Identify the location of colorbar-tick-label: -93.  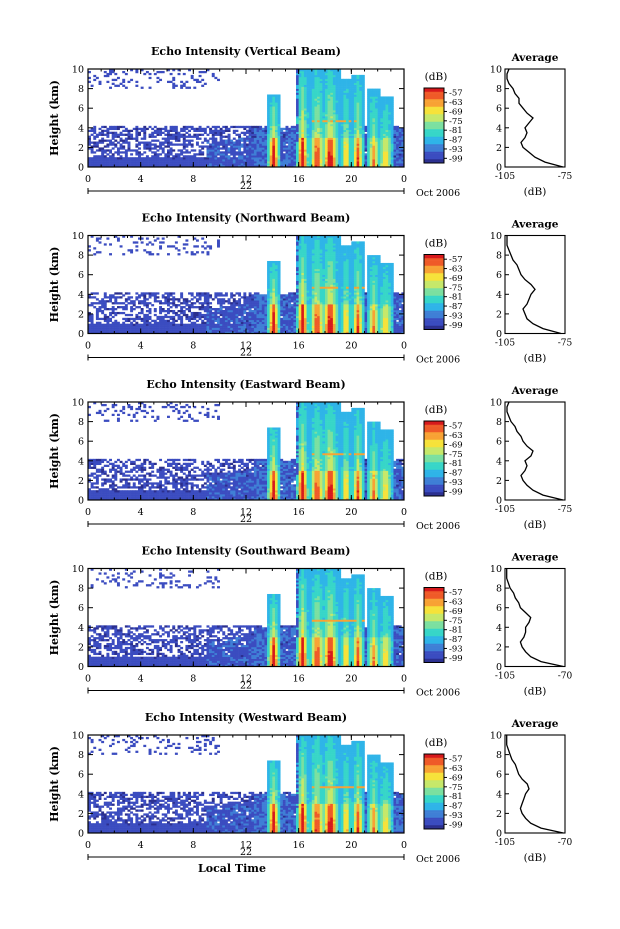
(456, 150).